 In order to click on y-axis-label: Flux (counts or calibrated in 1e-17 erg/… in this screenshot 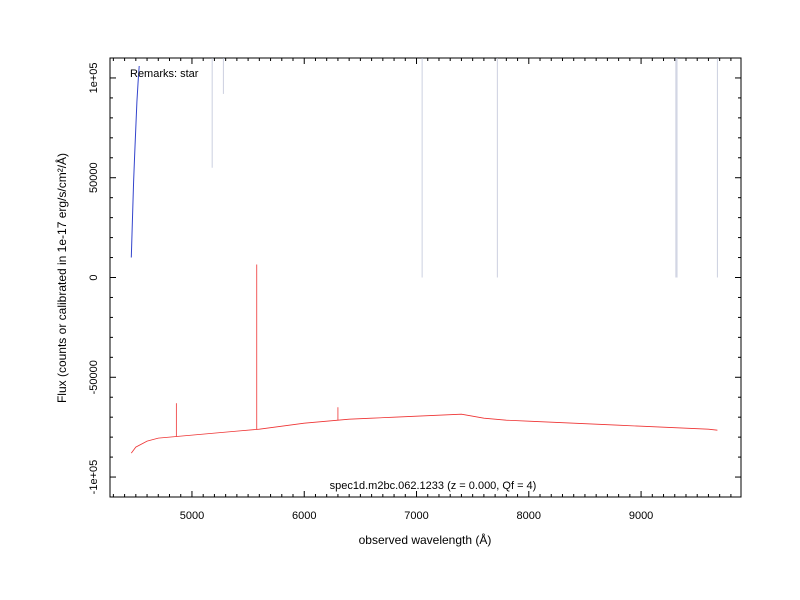, I will do `click(61, 278)`.